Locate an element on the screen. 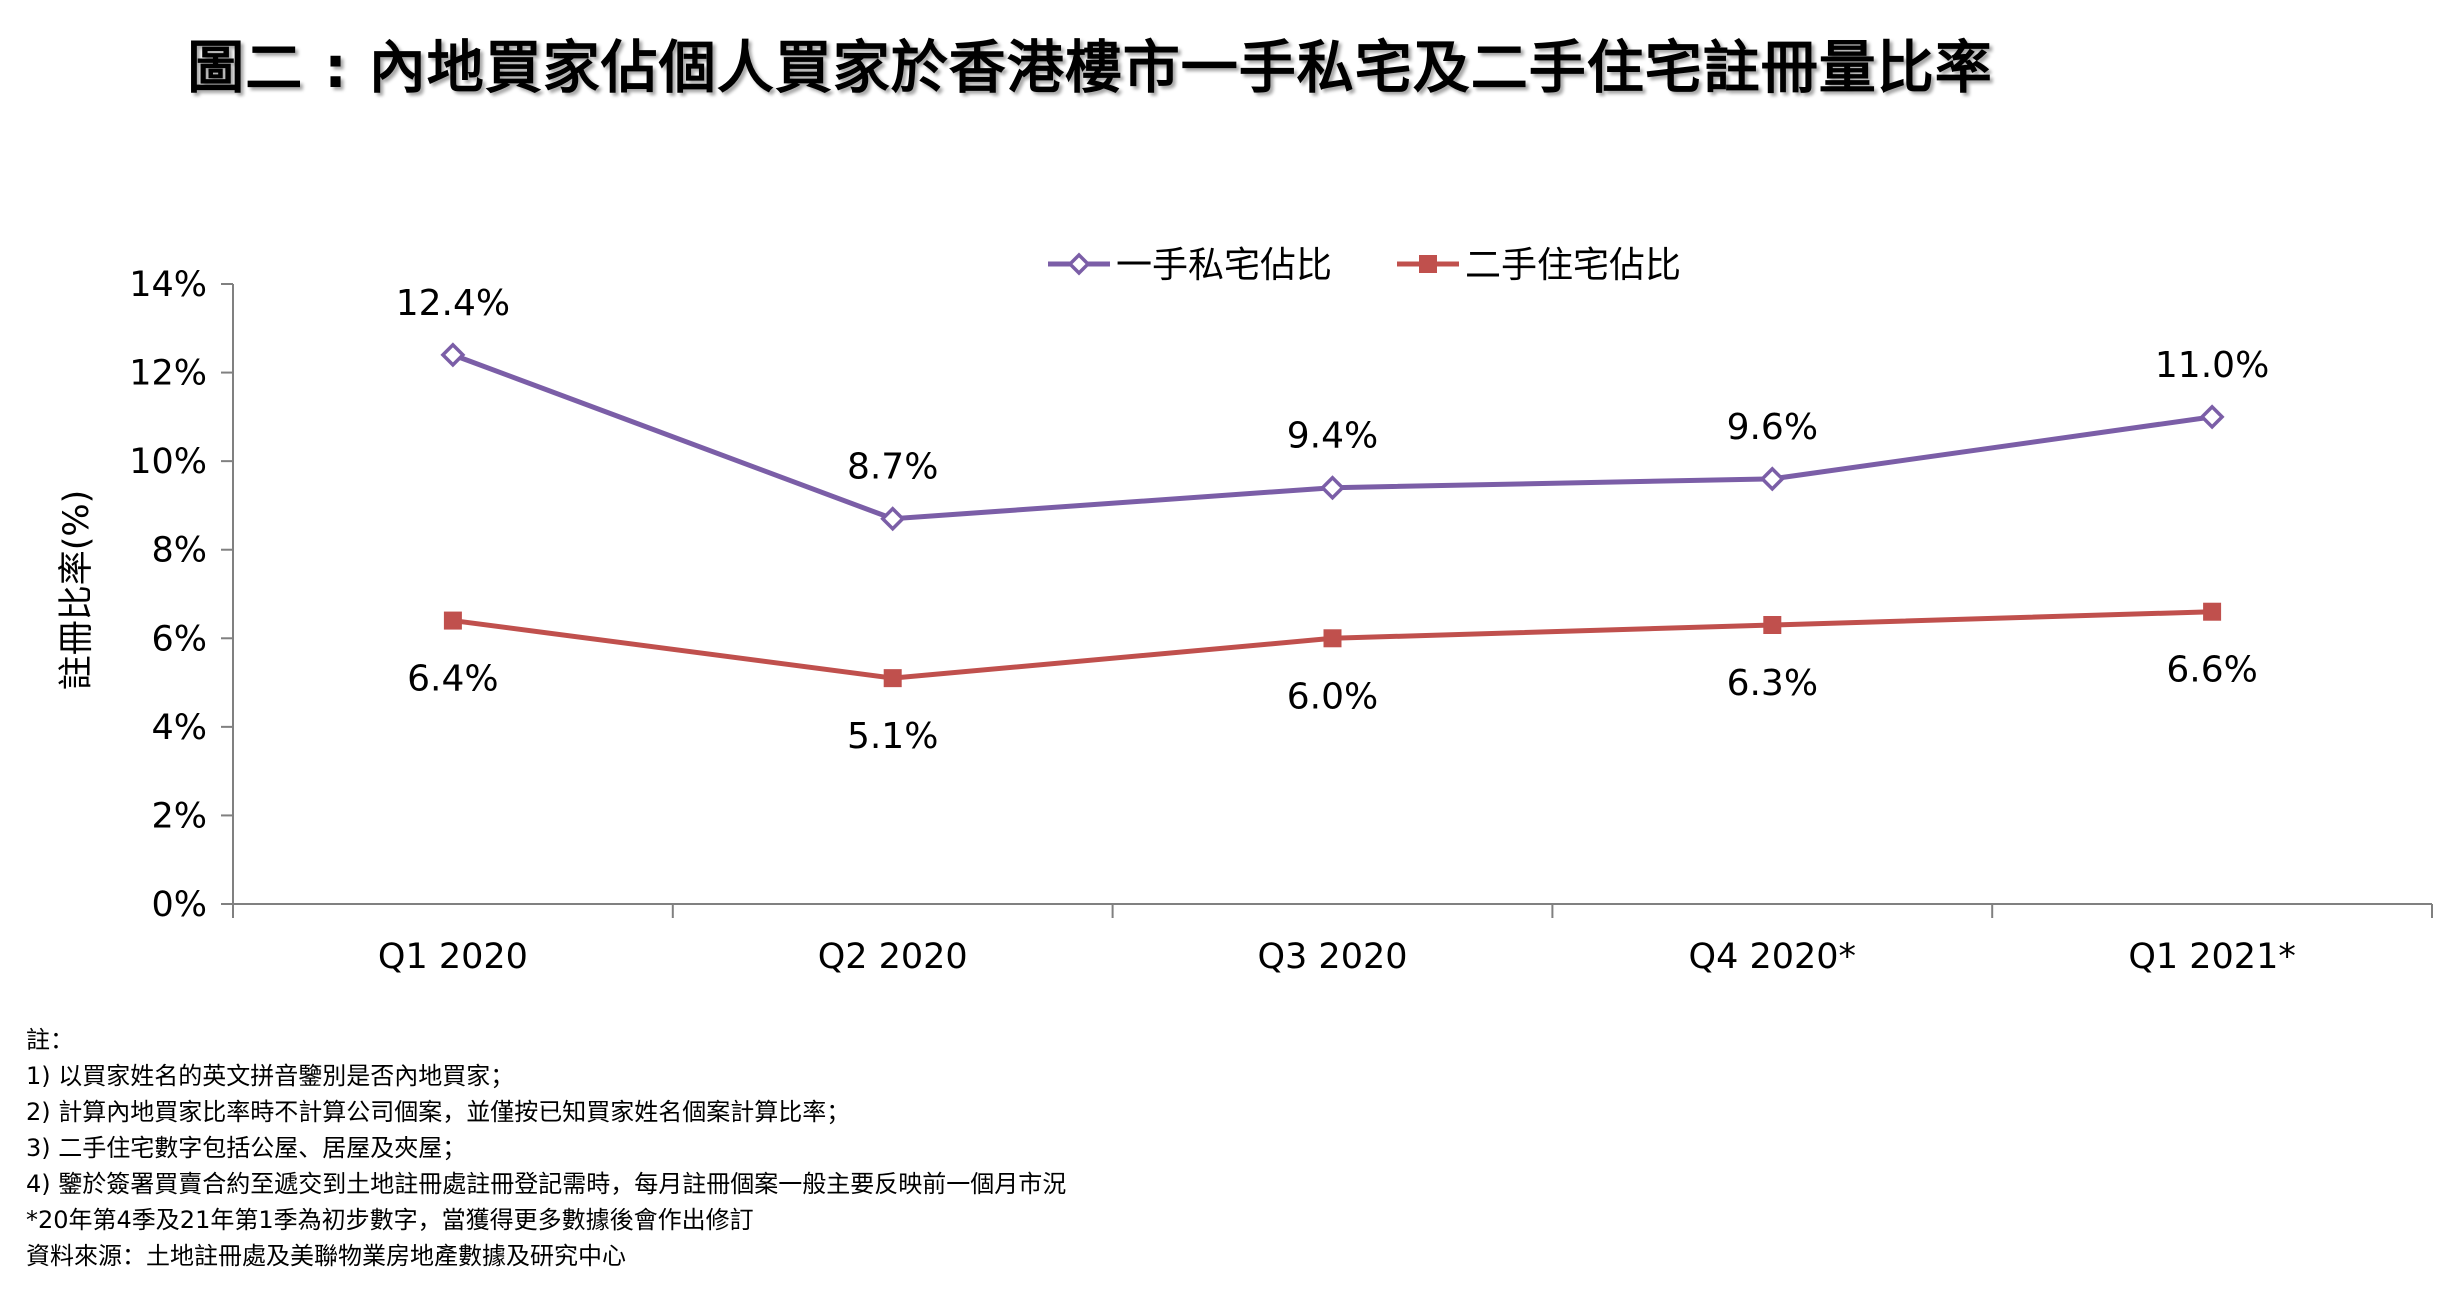 Image resolution: width=2459 pixels, height=1291 pixels. x-tick-labels: Q1 2020 Q2 2020 Q3 2020 Q4 2020* Q1 2021* is located at coordinates (1337, 957).